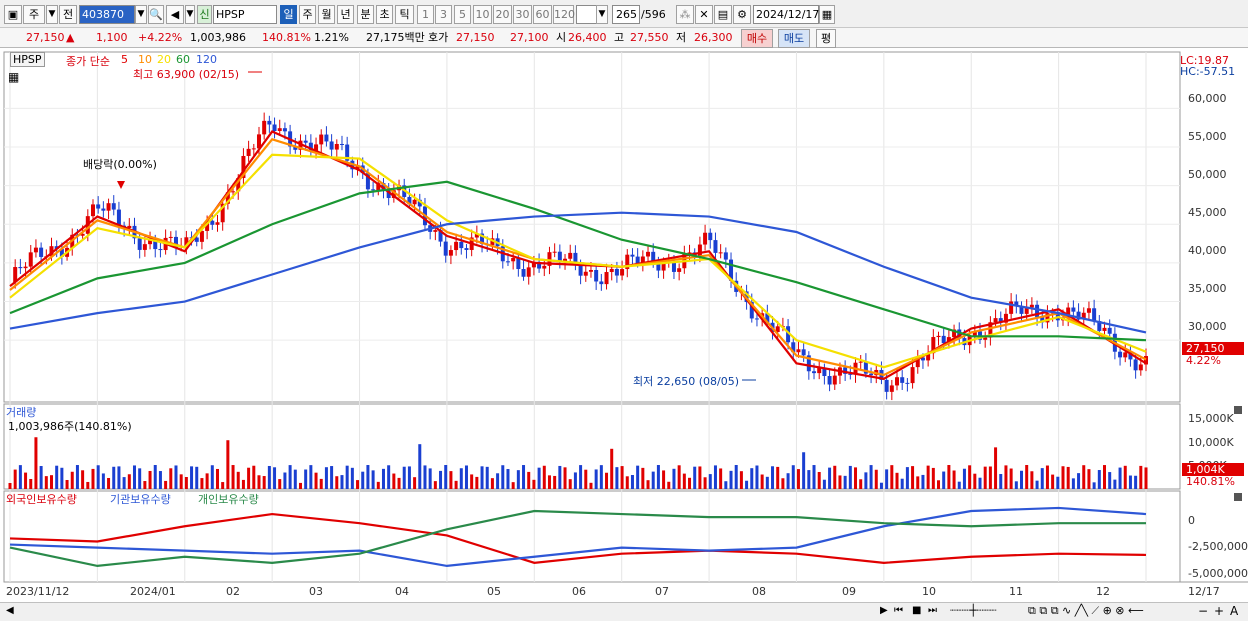  I want to click on new-listing-badge: 신, so click(204, 14).